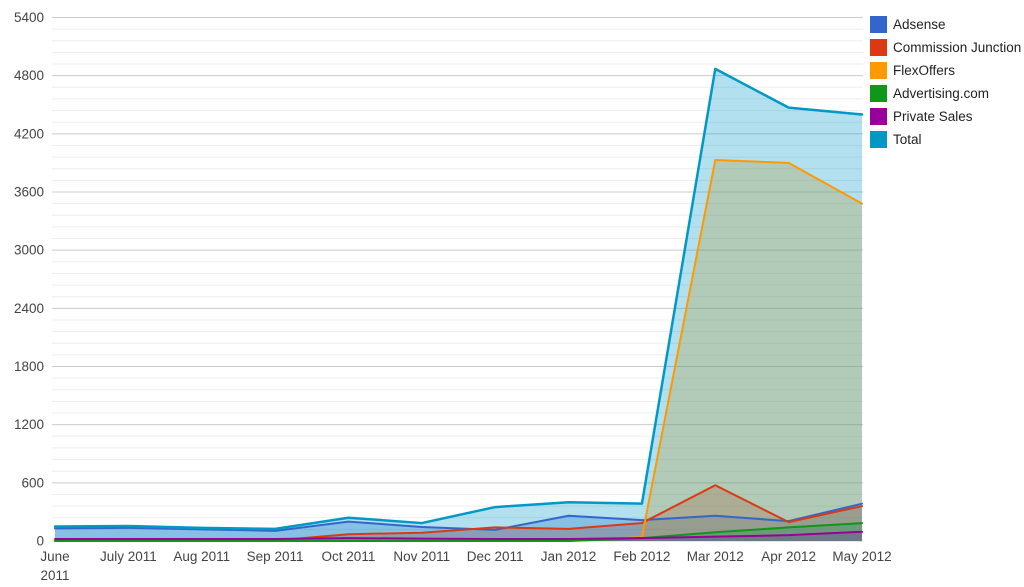 The image size is (1024, 587). What do you see at coordinates (349, 556) in the screenshot?
I see `x-axis-tick-label: Oct 2011` at bounding box center [349, 556].